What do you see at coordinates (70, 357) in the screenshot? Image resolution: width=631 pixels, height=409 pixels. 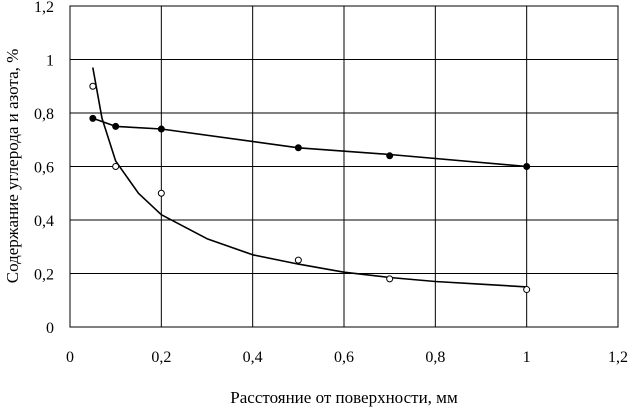 I see `x-tick-label: 0` at bounding box center [70, 357].